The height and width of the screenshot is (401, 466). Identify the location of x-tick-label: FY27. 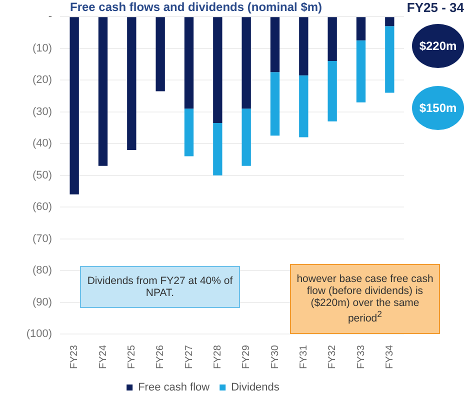
(189, 357).